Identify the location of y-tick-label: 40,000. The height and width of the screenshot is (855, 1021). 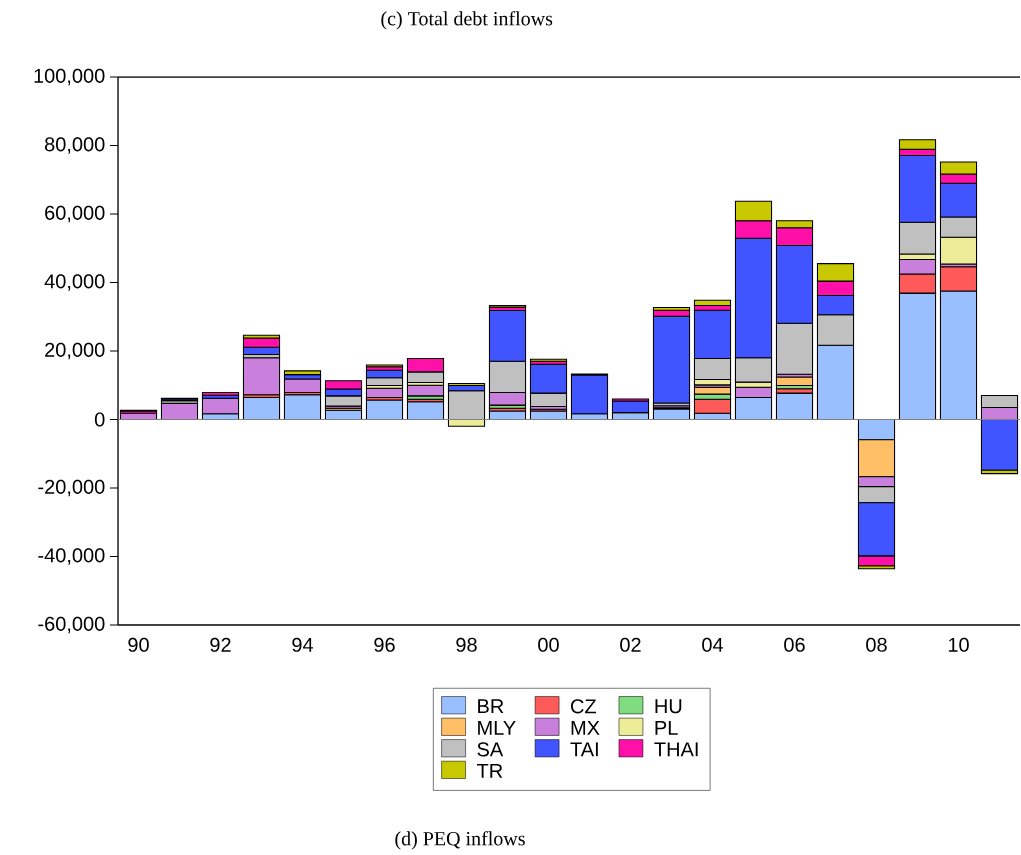
(74, 282).